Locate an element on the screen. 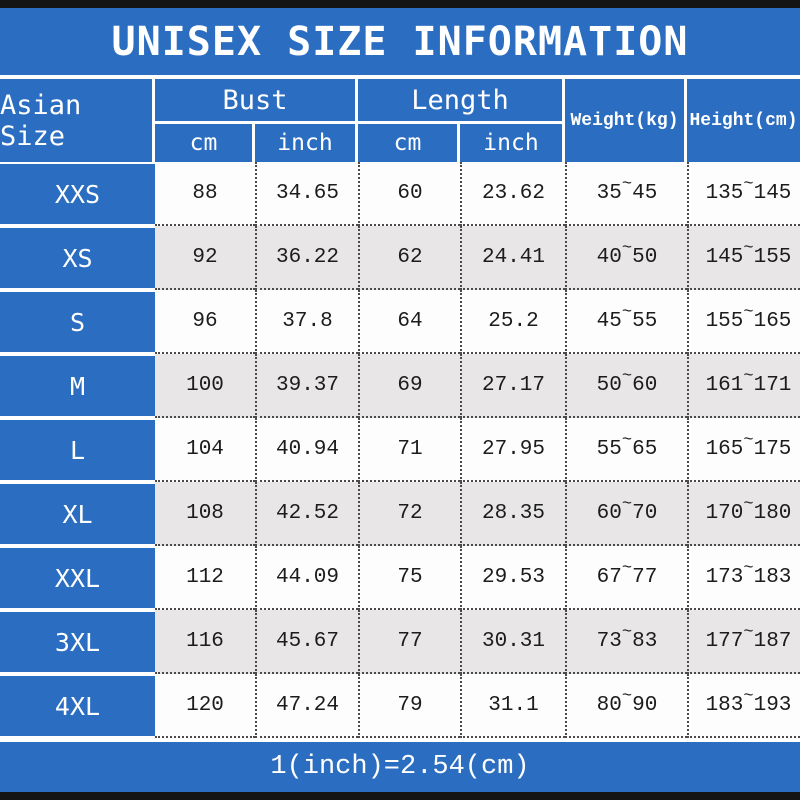 This screenshot has height=800, width=800. weight-range-cell: 40 ~ 50 is located at coordinates (626, 258).